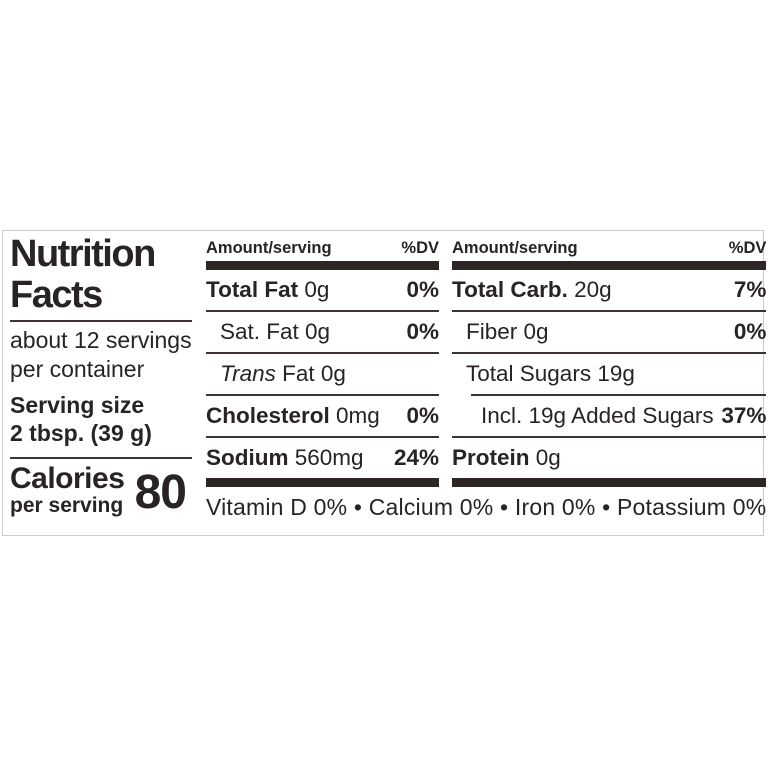 The height and width of the screenshot is (768, 768). I want to click on calories-row: Calories per serving 80, so click(101, 490).